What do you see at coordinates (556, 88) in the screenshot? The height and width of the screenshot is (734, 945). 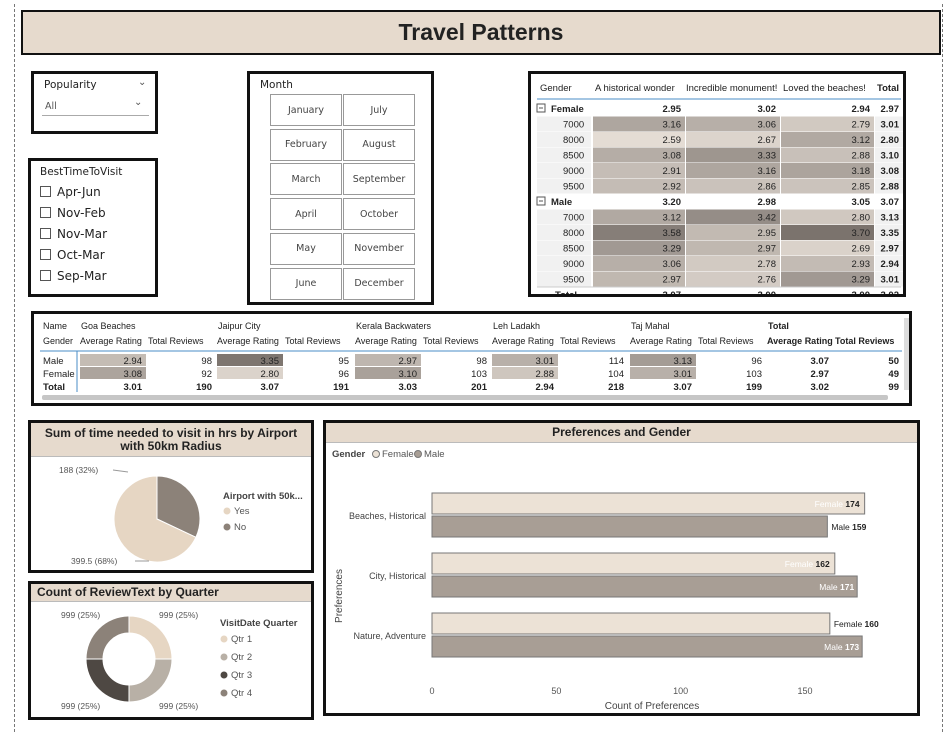 I see `matrix-header: Gender` at bounding box center [556, 88].